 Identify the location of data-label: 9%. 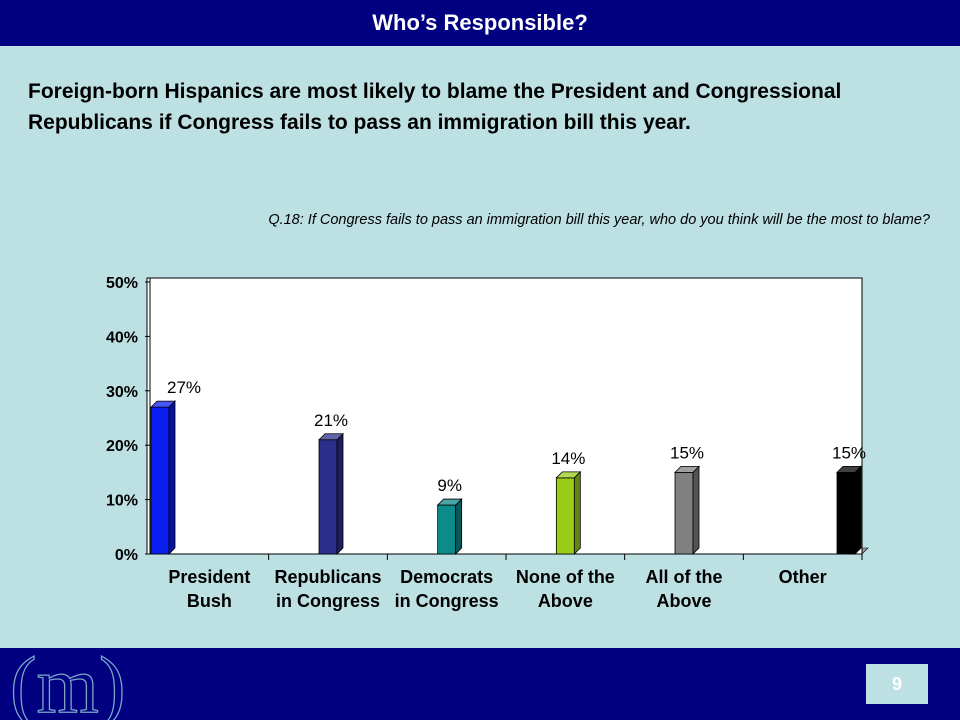
(449, 485).